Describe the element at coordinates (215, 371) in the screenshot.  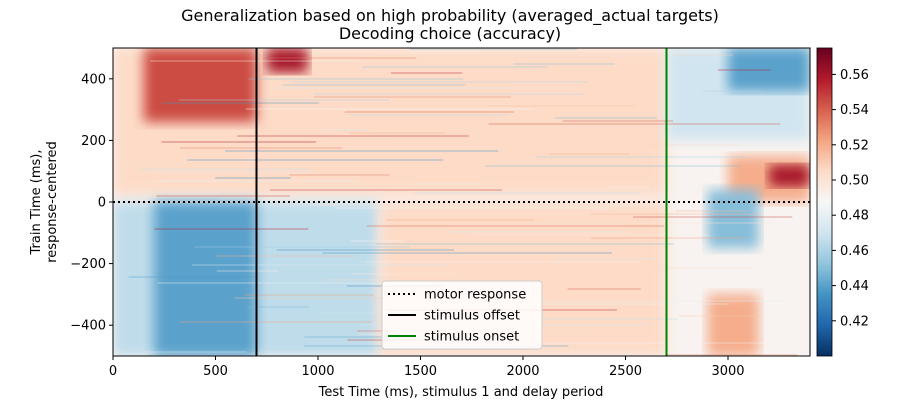
I see `x-tick-label: 500` at that location.